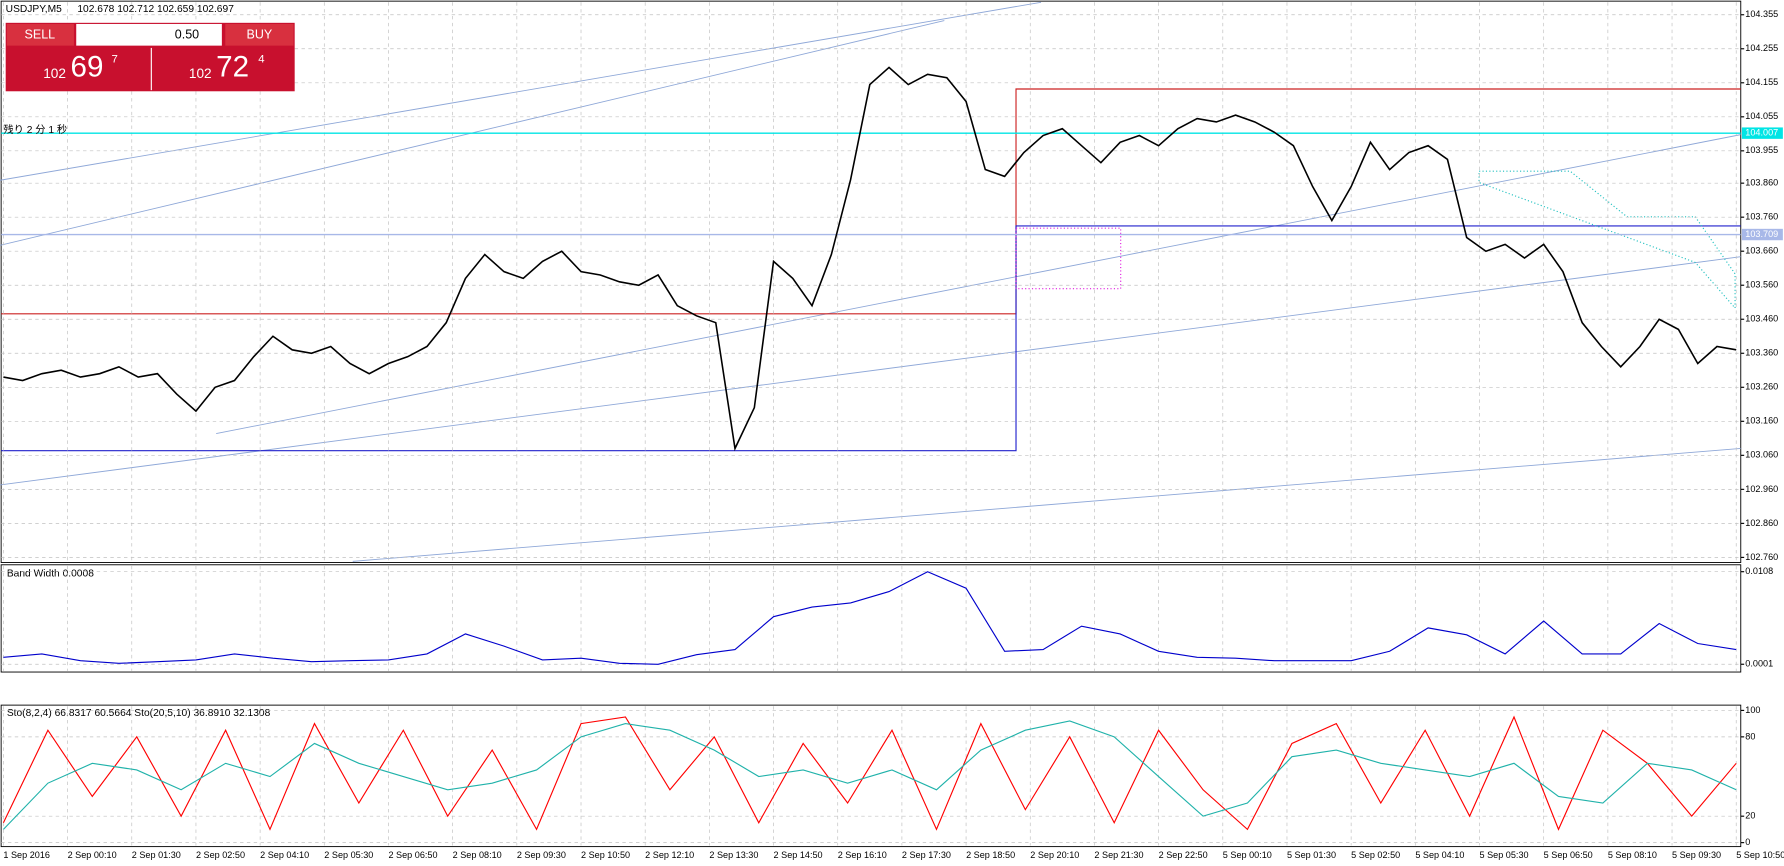 The height and width of the screenshot is (866, 1784). Describe the element at coordinates (1568, 855) in the screenshot. I see `x-tick-label: 5 Sep 06:50` at that location.